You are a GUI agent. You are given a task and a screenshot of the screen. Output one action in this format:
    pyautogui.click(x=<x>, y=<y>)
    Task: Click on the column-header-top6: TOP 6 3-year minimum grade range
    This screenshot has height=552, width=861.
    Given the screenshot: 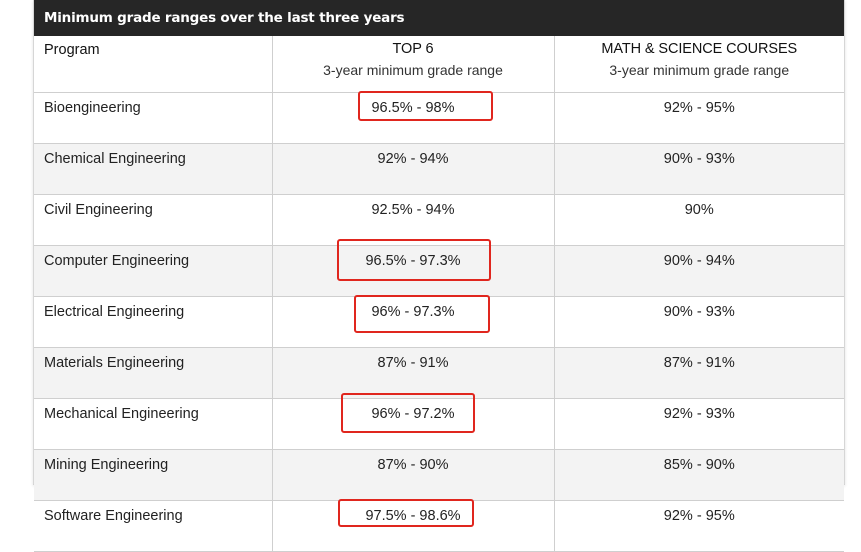 What is the action you would take?
    pyautogui.click(x=413, y=64)
    